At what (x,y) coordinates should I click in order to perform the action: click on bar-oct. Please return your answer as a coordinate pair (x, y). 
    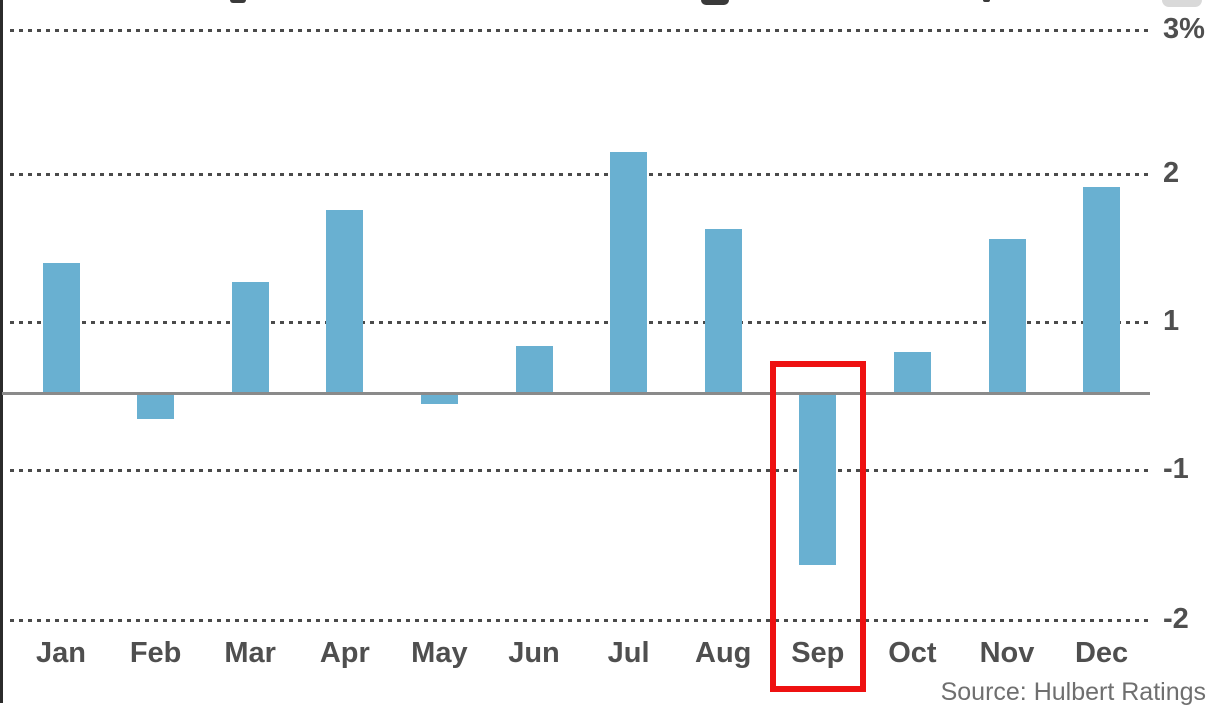
    Looking at the image, I should click on (912, 373).